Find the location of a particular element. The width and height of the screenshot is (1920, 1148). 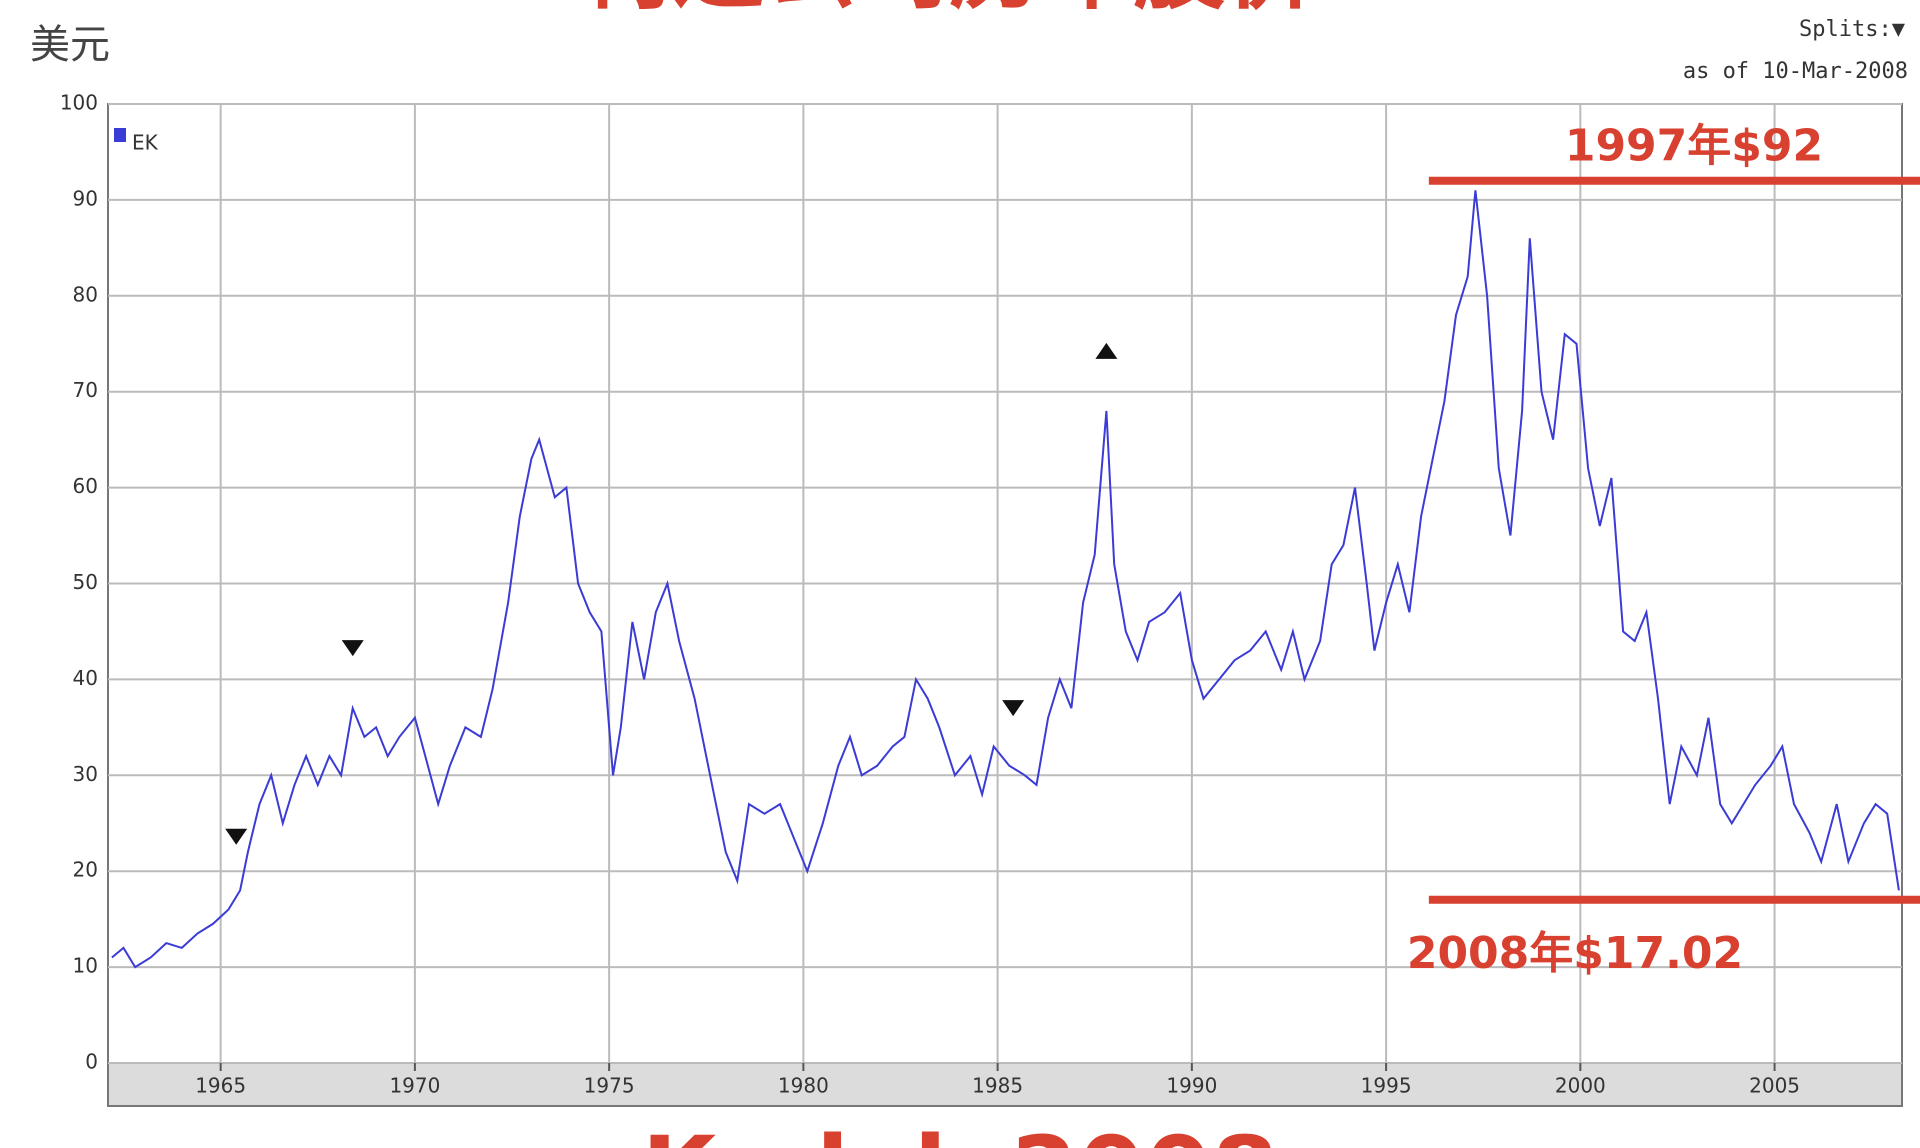

x-axis-band is located at coordinates (1005, 1084).